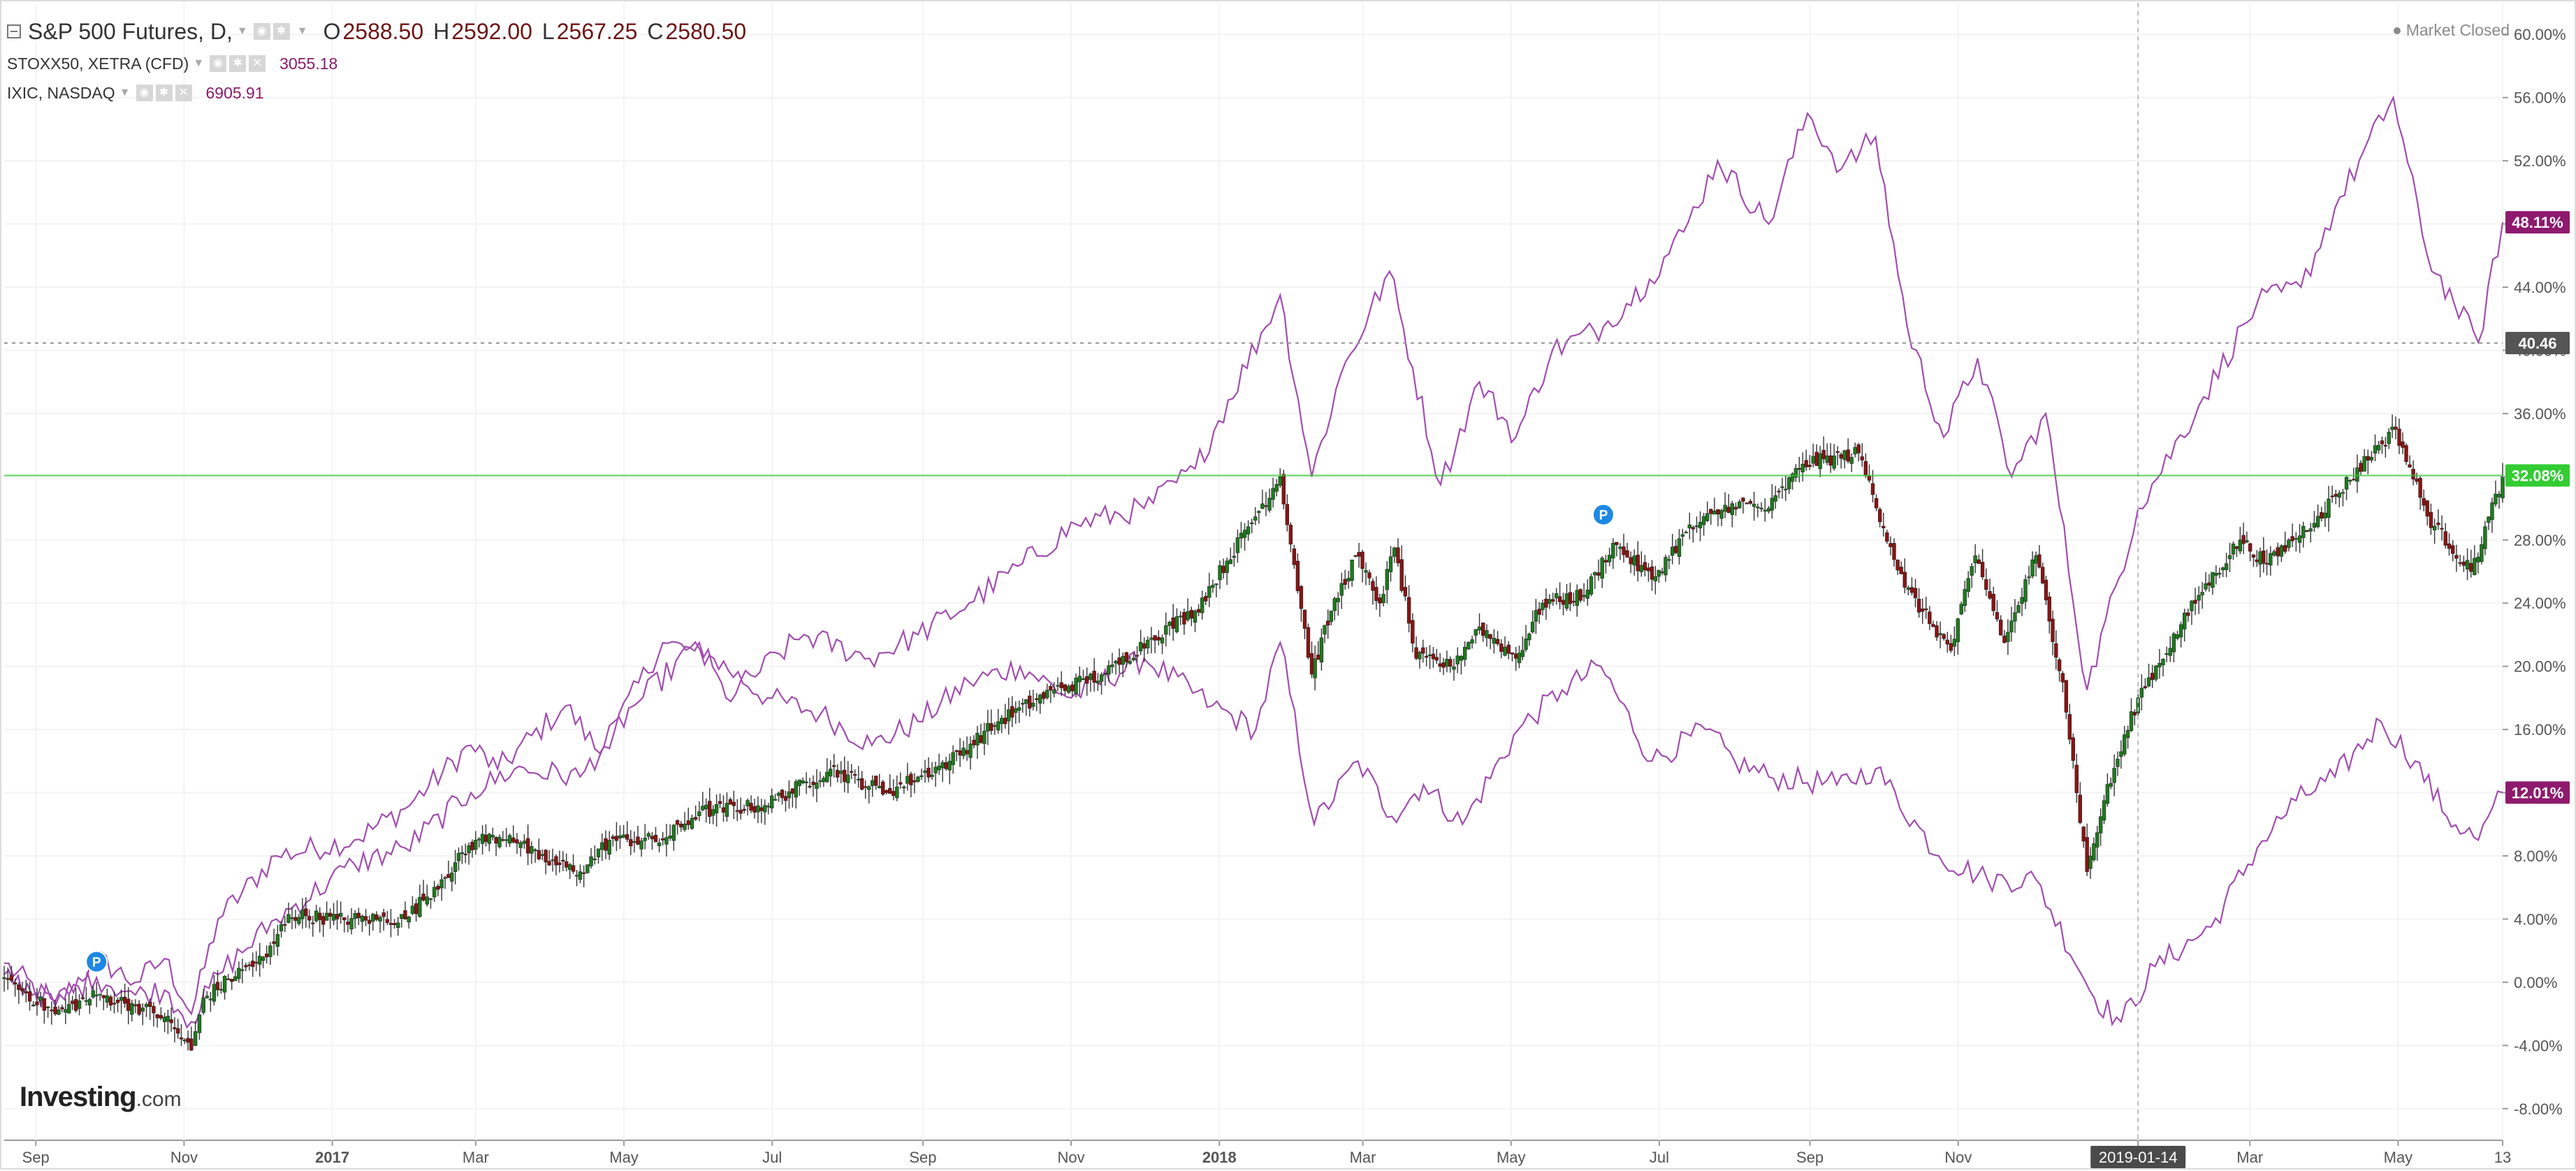 The height and width of the screenshot is (1171, 2576). Describe the element at coordinates (376, 93) in the screenshot. I see `ixic-legend: IXIC, NASDAQ ▼ ◉ ✱ ✕ 6905.91` at that location.